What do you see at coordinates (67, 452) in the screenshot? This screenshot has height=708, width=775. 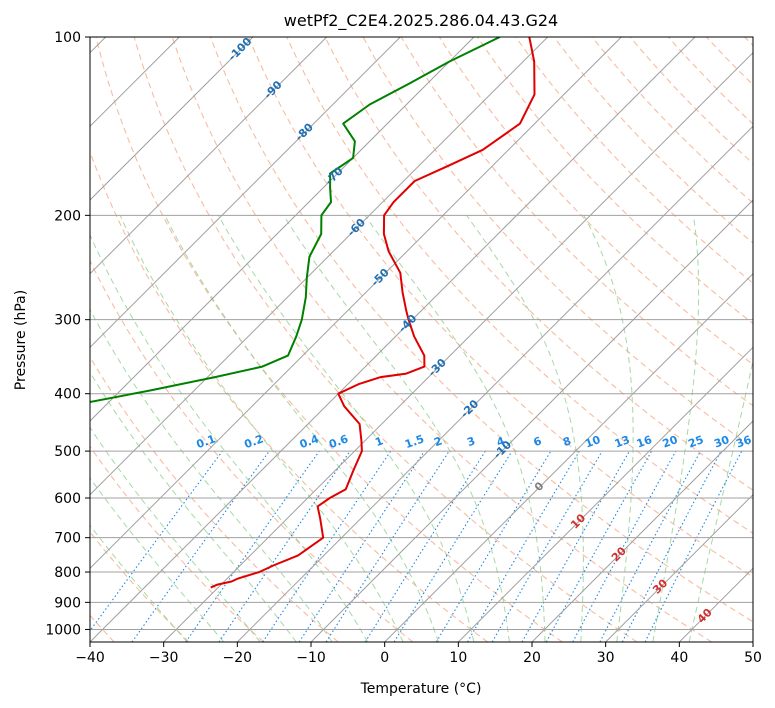 I see `y-tick-label: 500` at bounding box center [67, 452].